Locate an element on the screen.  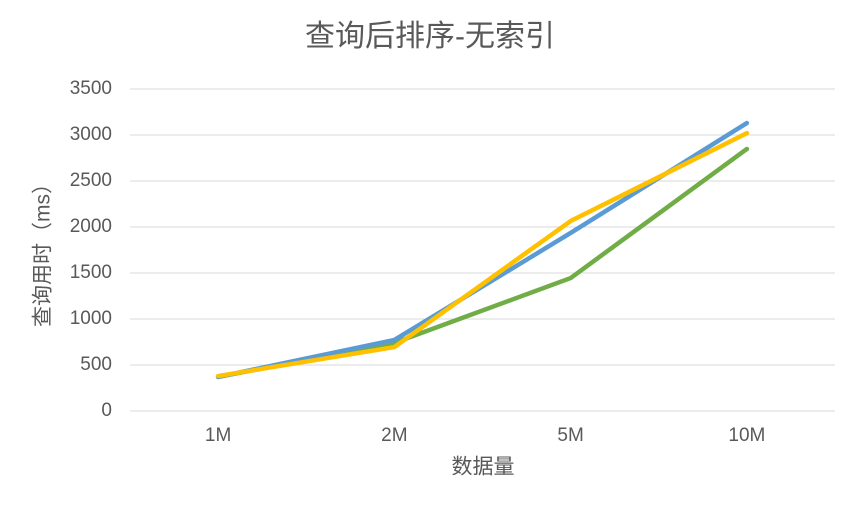
x-tick-label: 1M is located at coordinates (218, 435).